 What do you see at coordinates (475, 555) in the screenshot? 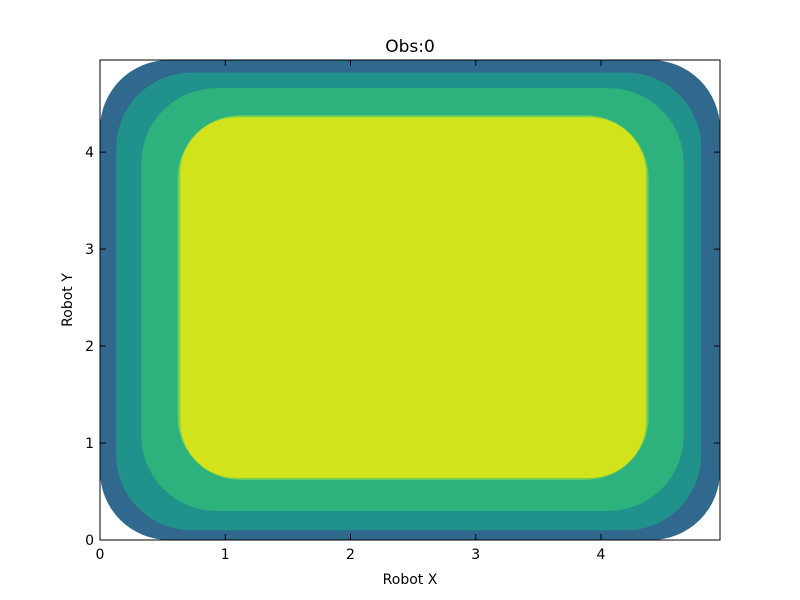
I see `x-tick-label: 3` at bounding box center [475, 555].